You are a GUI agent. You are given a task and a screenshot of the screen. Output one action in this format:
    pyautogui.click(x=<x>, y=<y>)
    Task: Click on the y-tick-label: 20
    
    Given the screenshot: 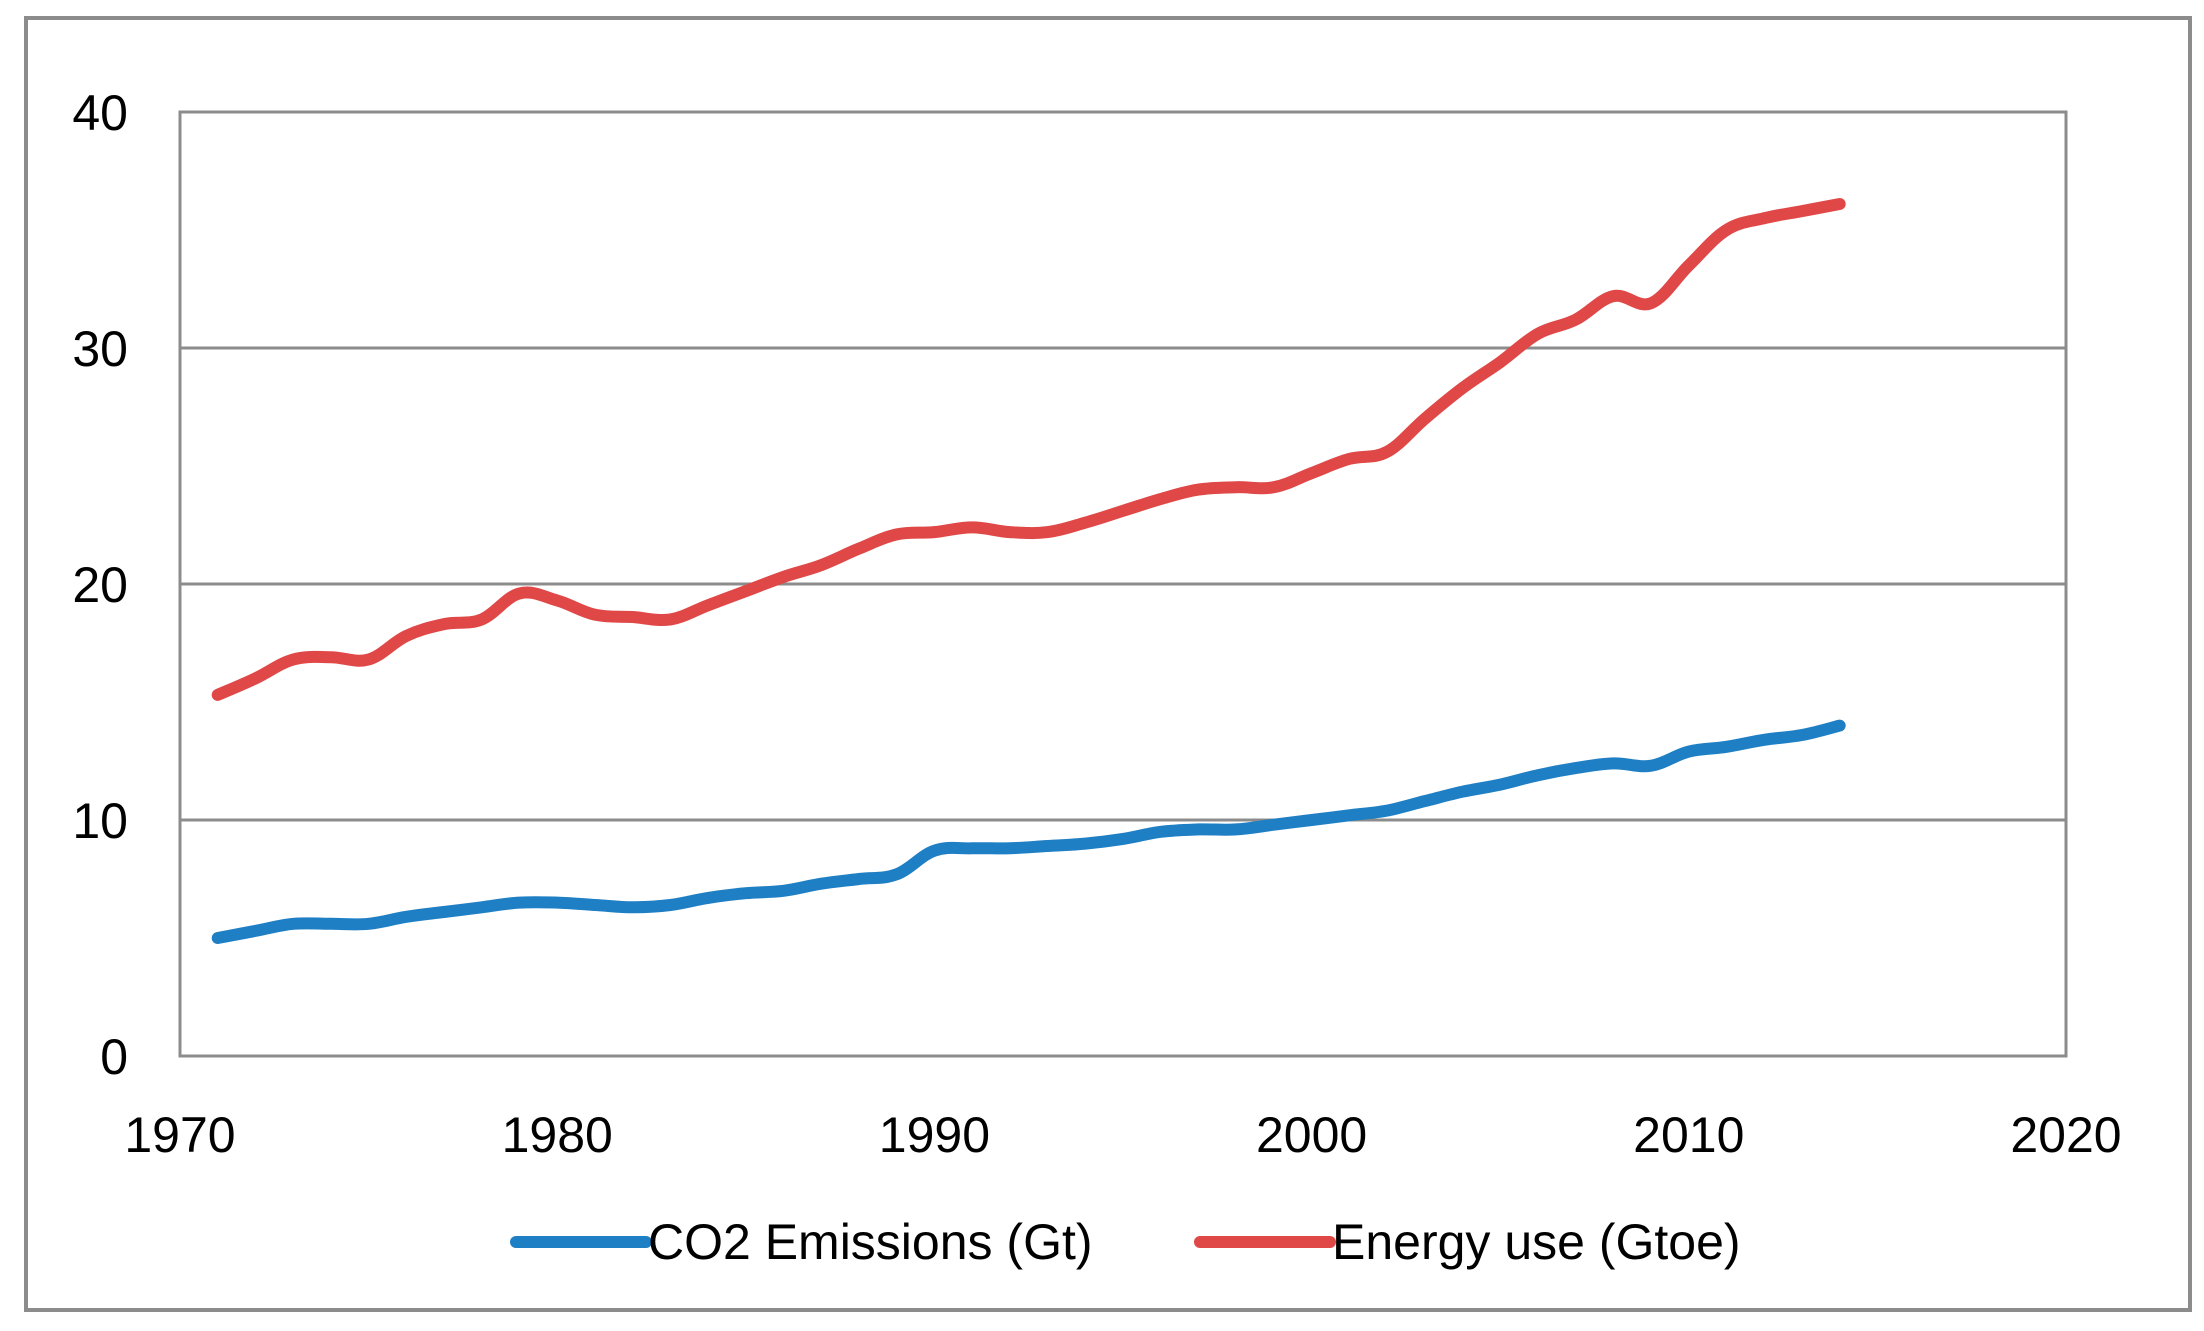 What is the action you would take?
    pyautogui.click(x=100, y=585)
    